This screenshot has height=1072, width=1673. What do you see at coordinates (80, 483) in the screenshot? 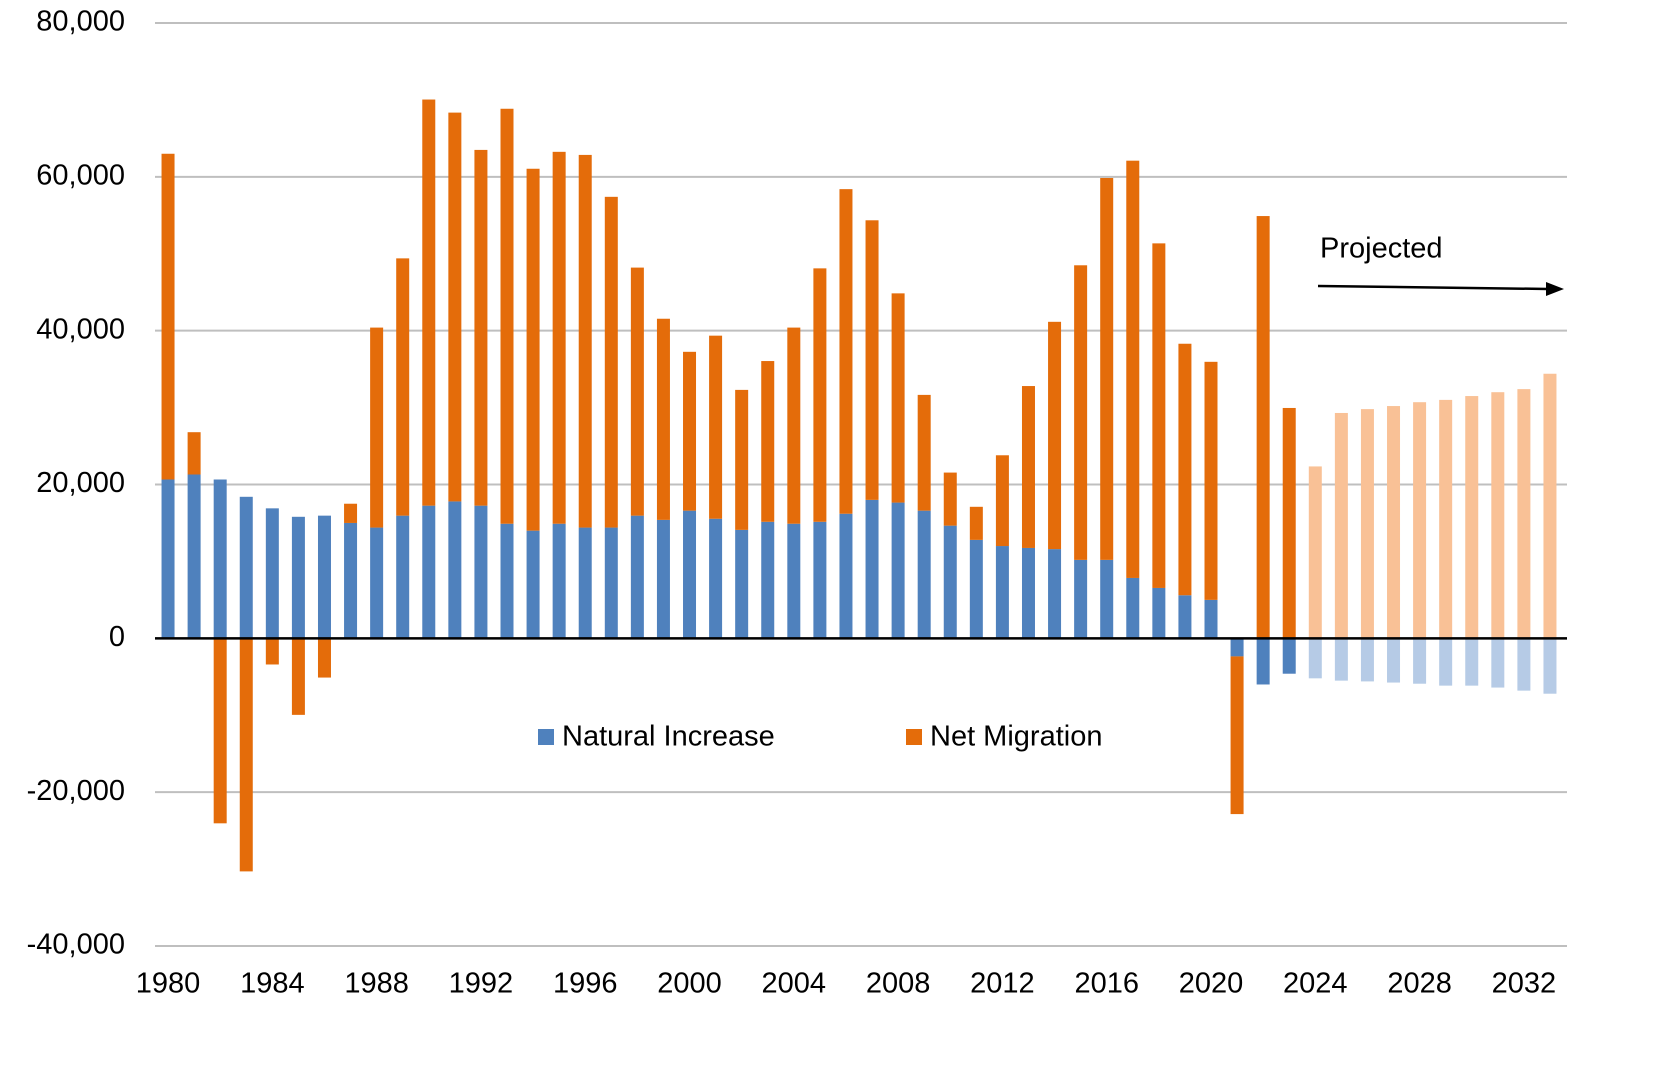
I see `y-tick-label: 20,000` at bounding box center [80, 483].